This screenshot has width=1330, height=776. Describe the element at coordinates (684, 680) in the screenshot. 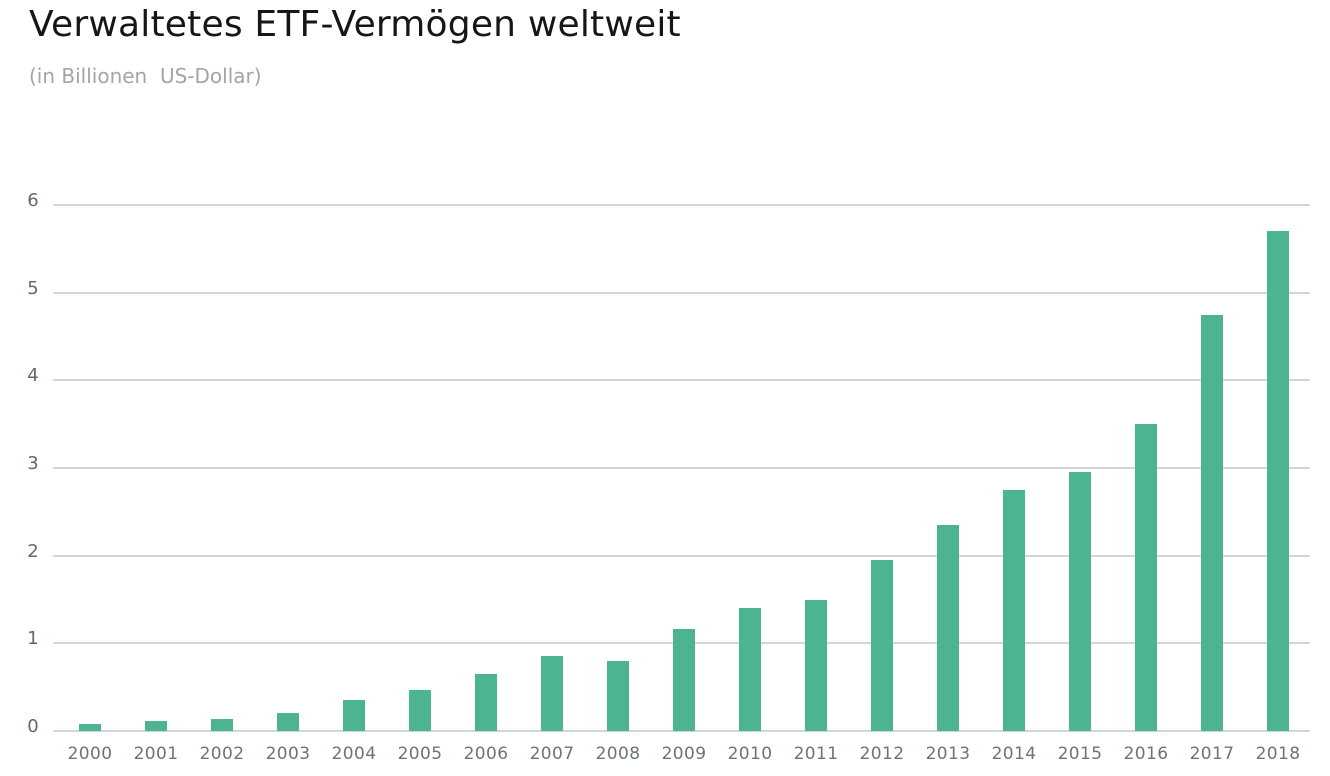

I see `bar-2009` at that location.